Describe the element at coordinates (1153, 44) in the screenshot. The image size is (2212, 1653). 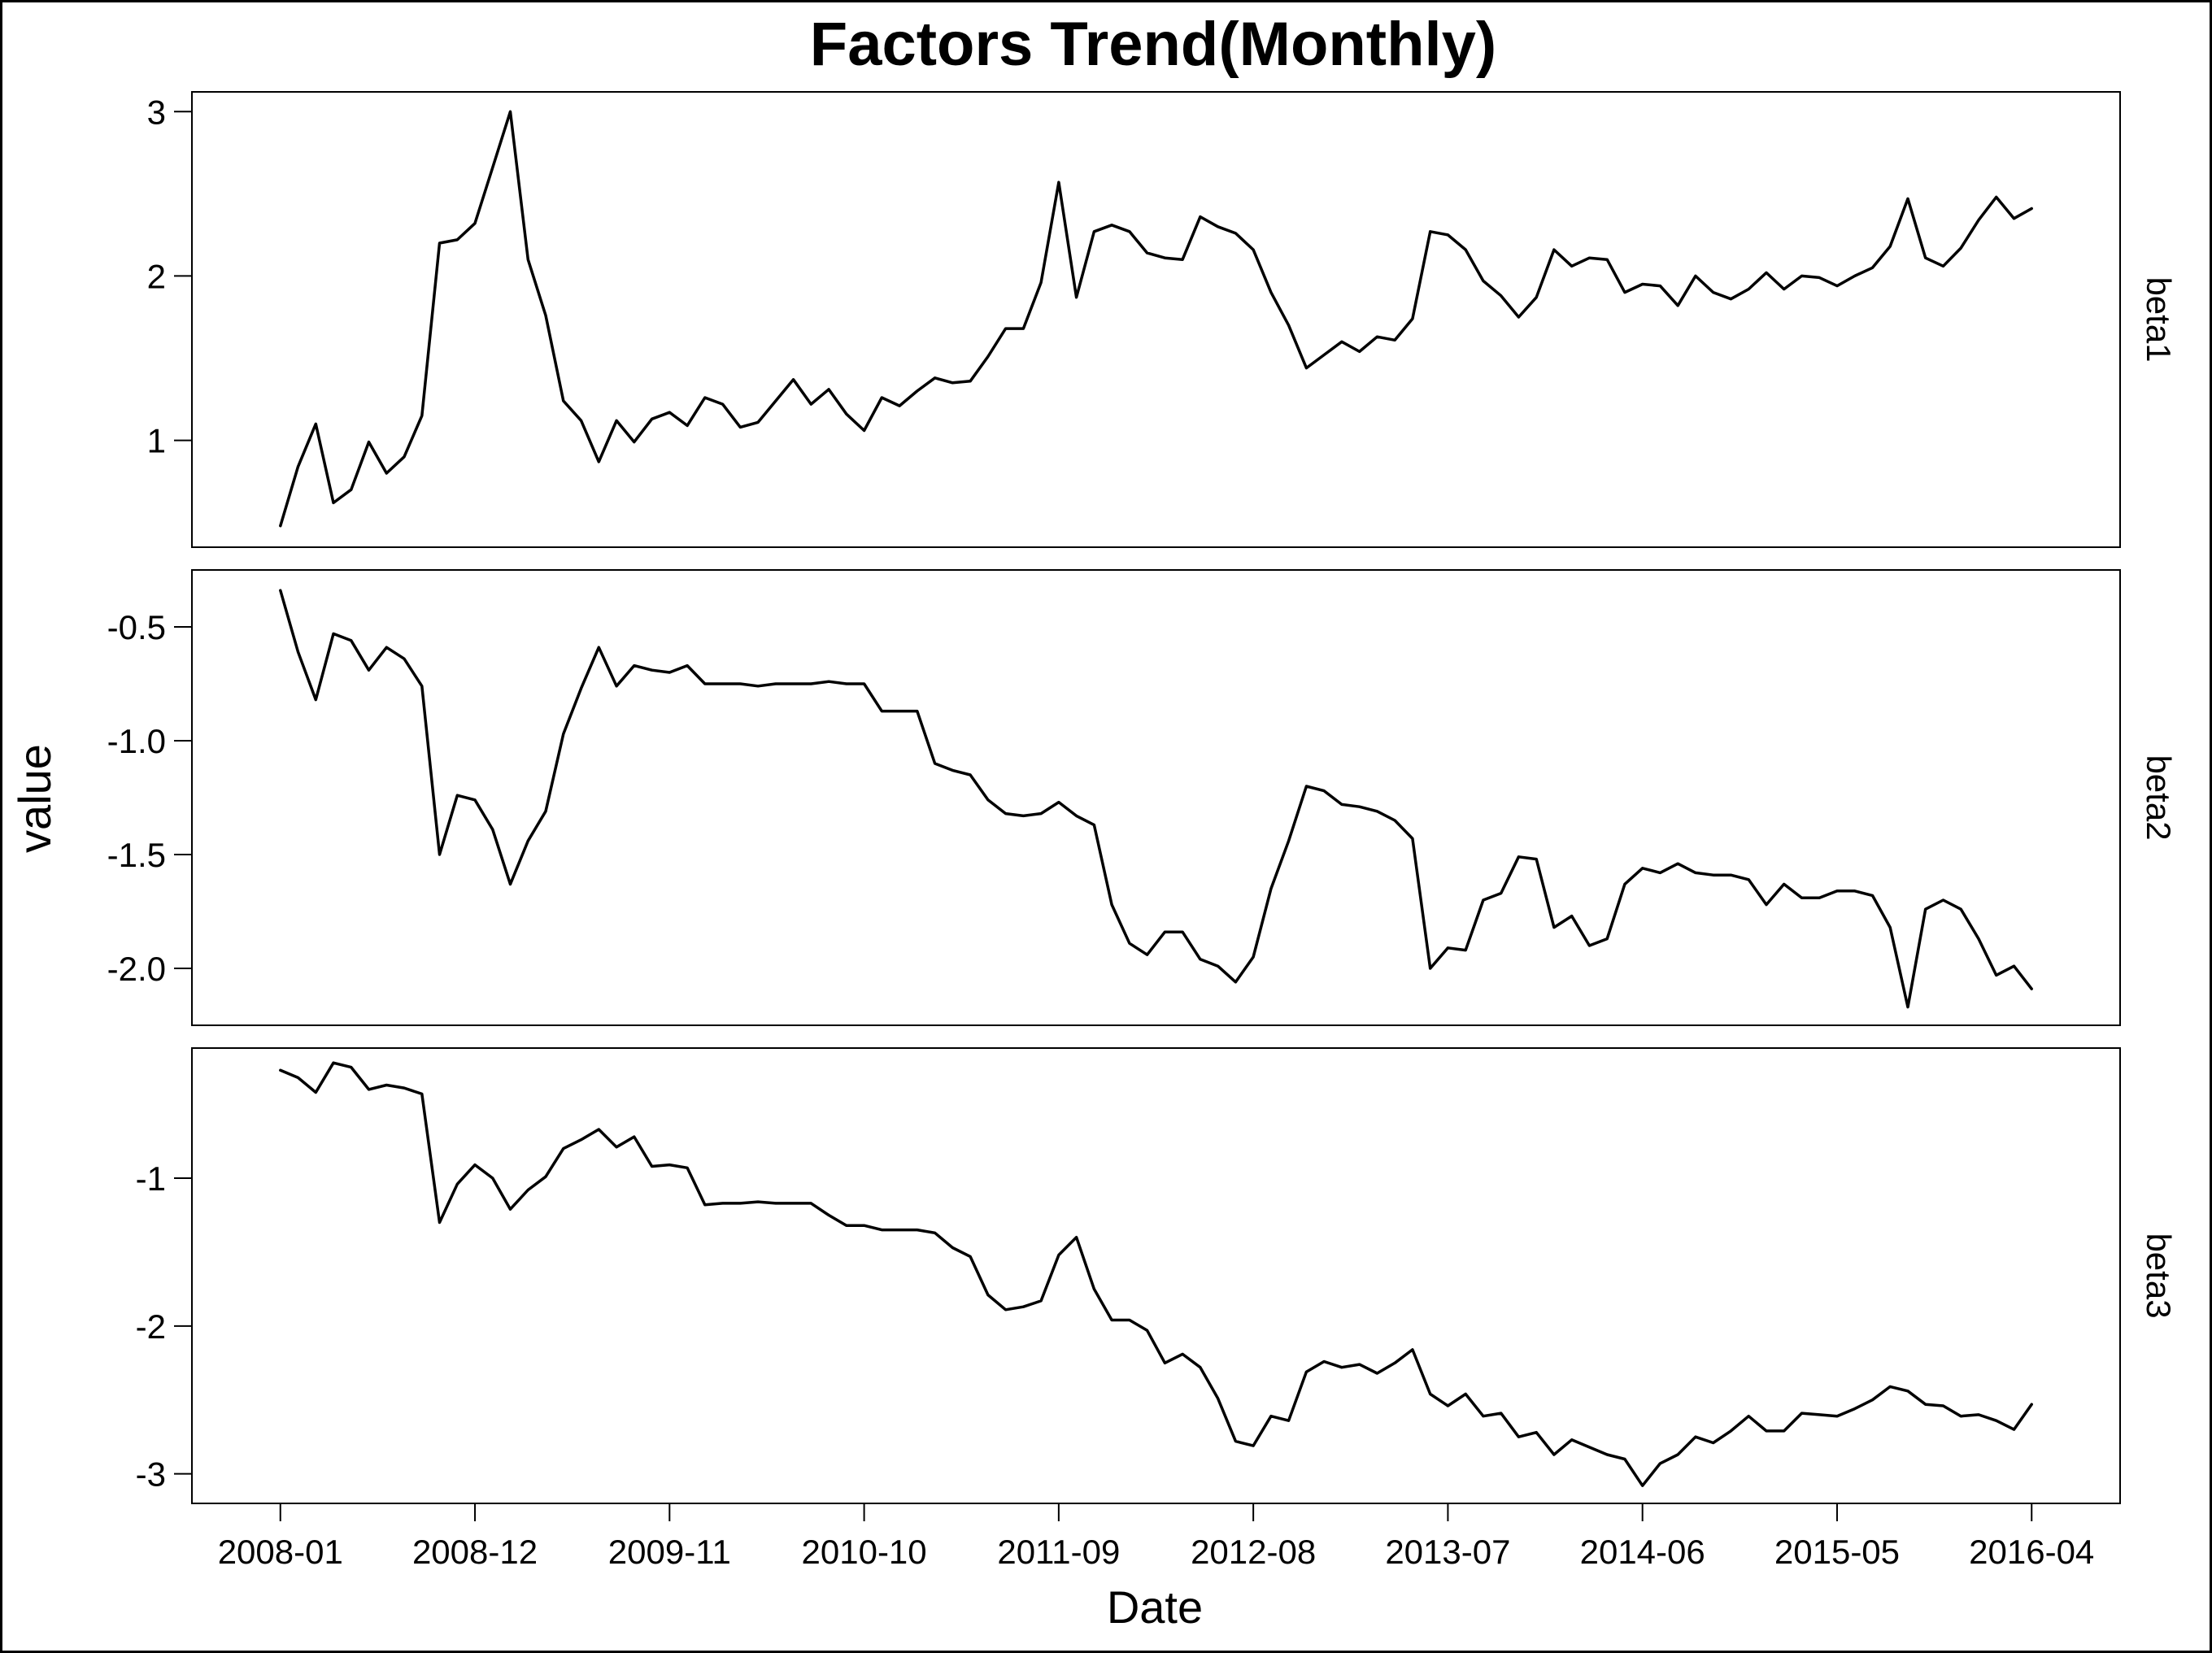
I see `chart-title: Factors Trend(Monthly)` at that location.